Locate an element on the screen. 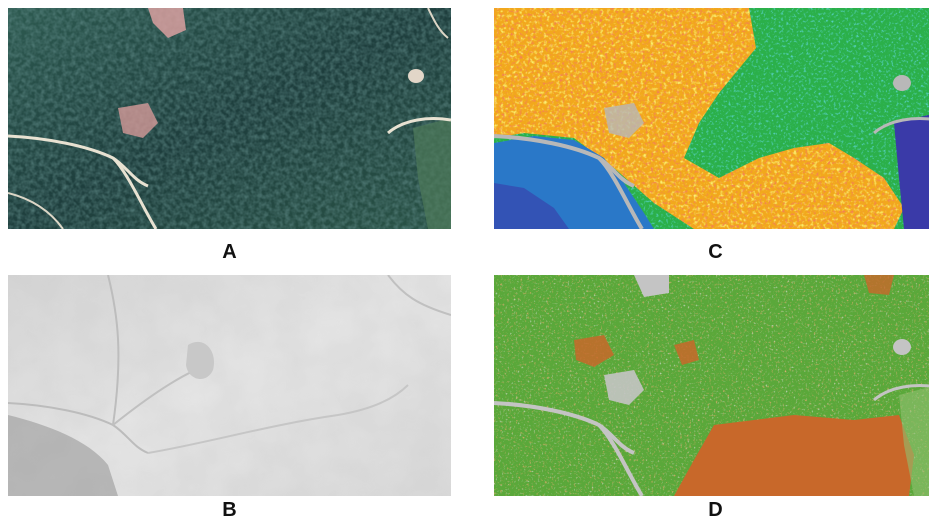 The width and height of the screenshot is (929, 525). d-orange-block is located at coordinates (794, 455).